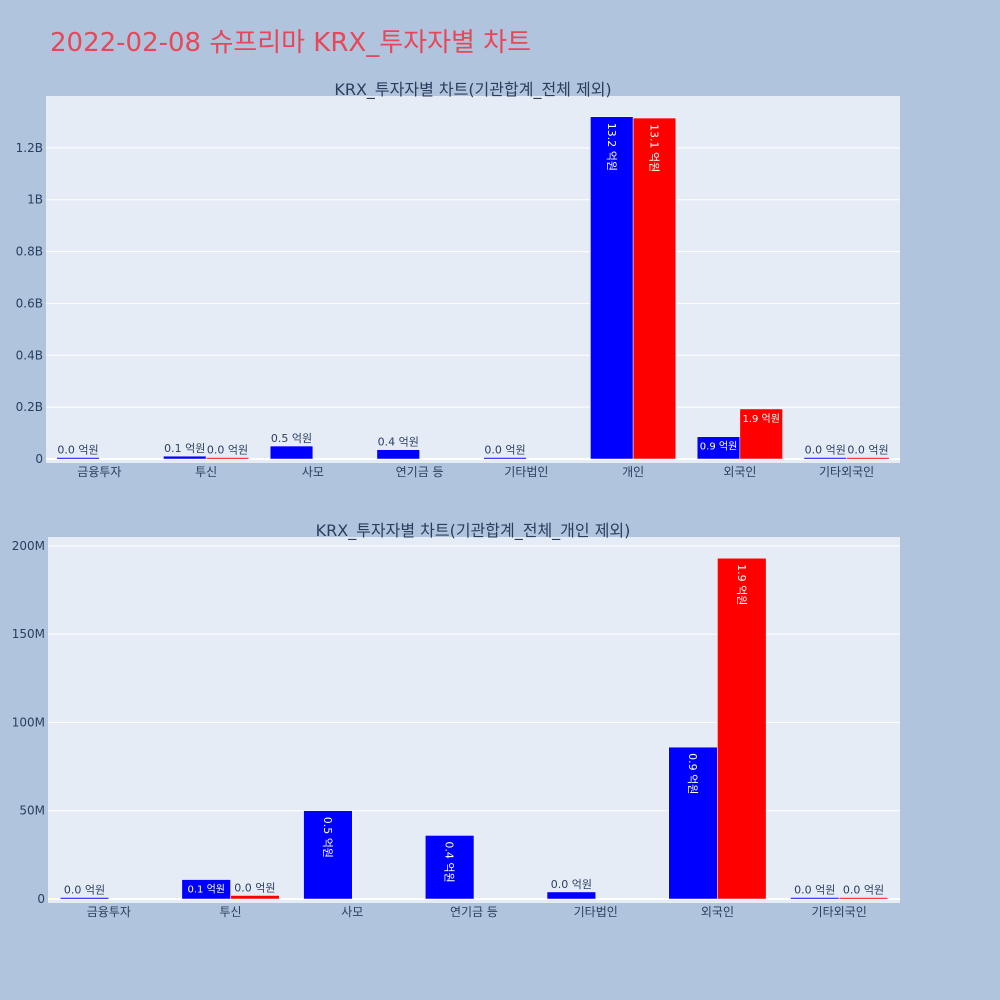 The image size is (1000, 1000). What do you see at coordinates (633, 472) in the screenshot?
I see `x-tick-label: 개인` at bounding box center [633, 472].